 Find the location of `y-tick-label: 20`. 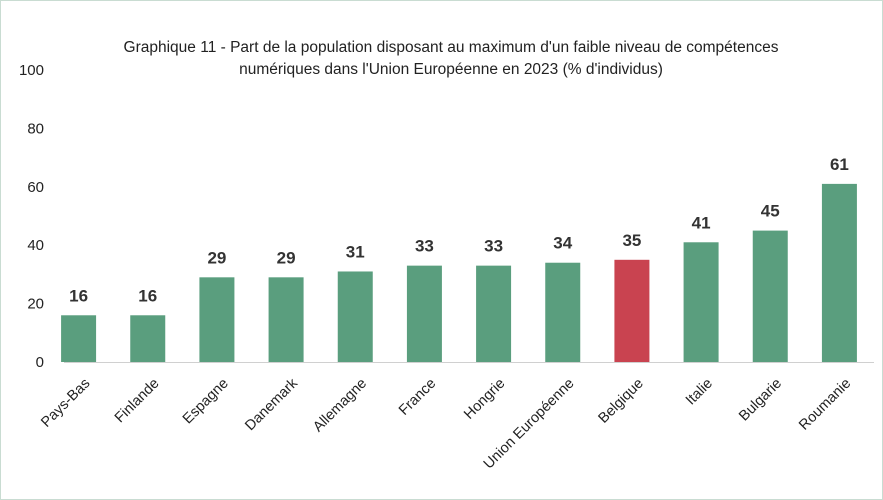

y-tick-label: 20 is located at coordinates (35, 304).